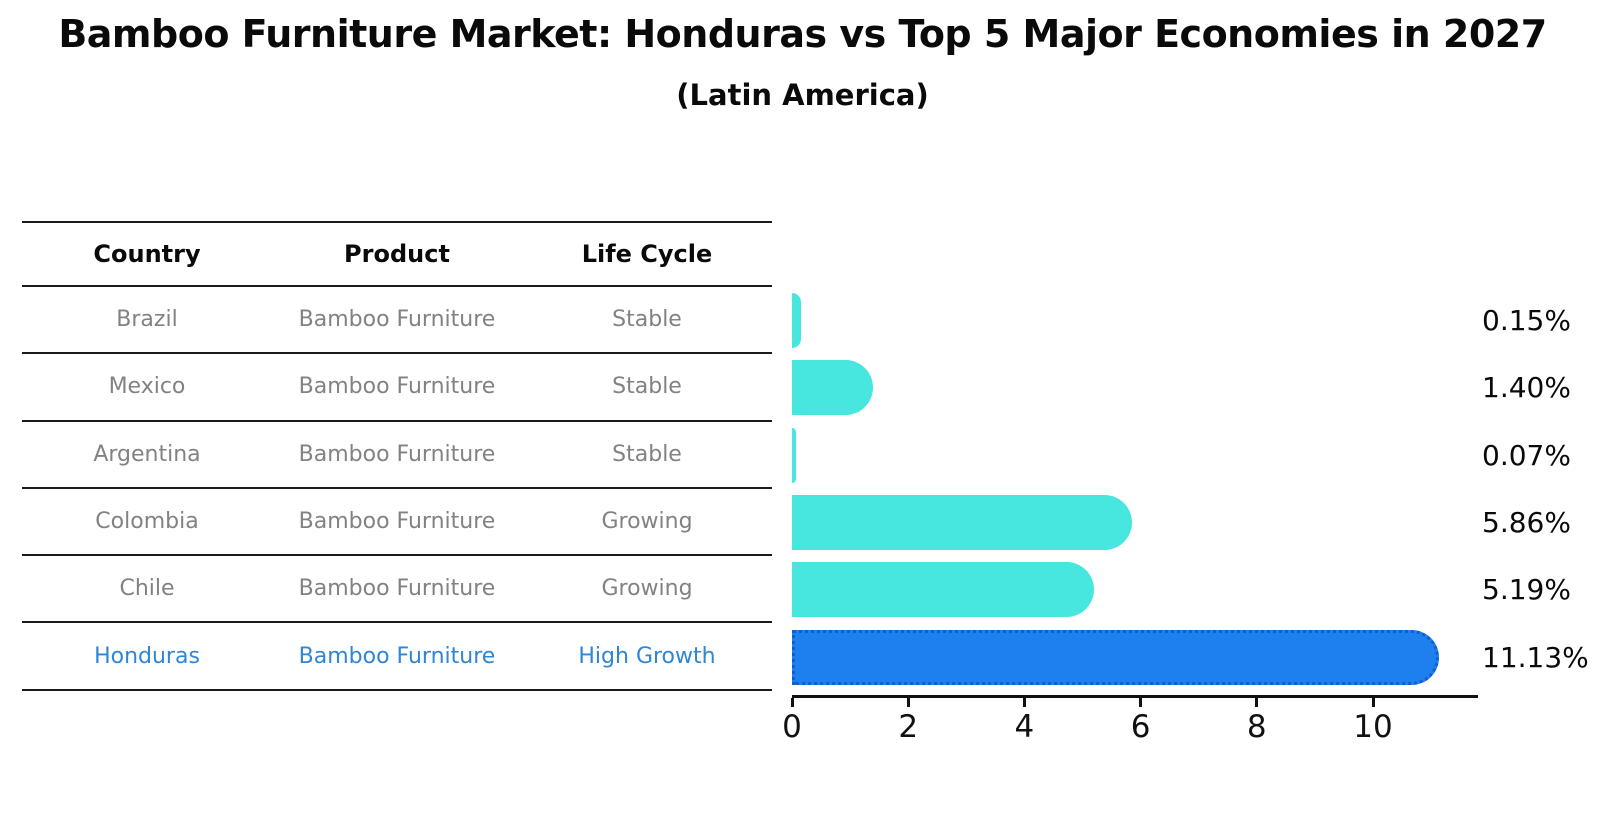 This screenshot has width=1605, height=823. Describe the element at coordinates (1115, 657) in the screenshot. I see `bar-honduras` at that location.